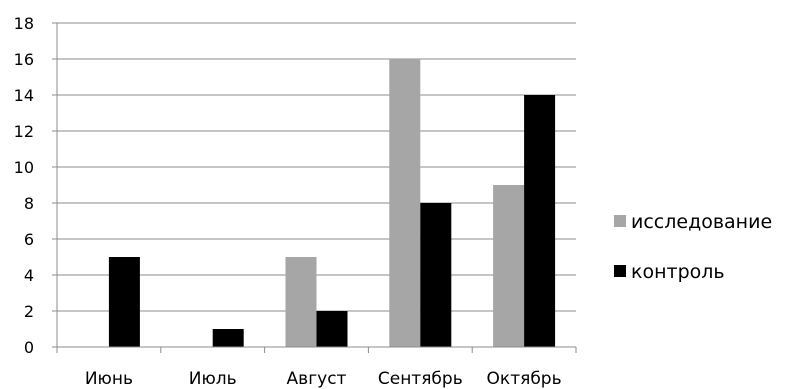 The height and width of the screenshot is (389, 809). Describe the element at coordinates (24, 131) in the screenshot. I see `y-tick-label: 12` at that location.